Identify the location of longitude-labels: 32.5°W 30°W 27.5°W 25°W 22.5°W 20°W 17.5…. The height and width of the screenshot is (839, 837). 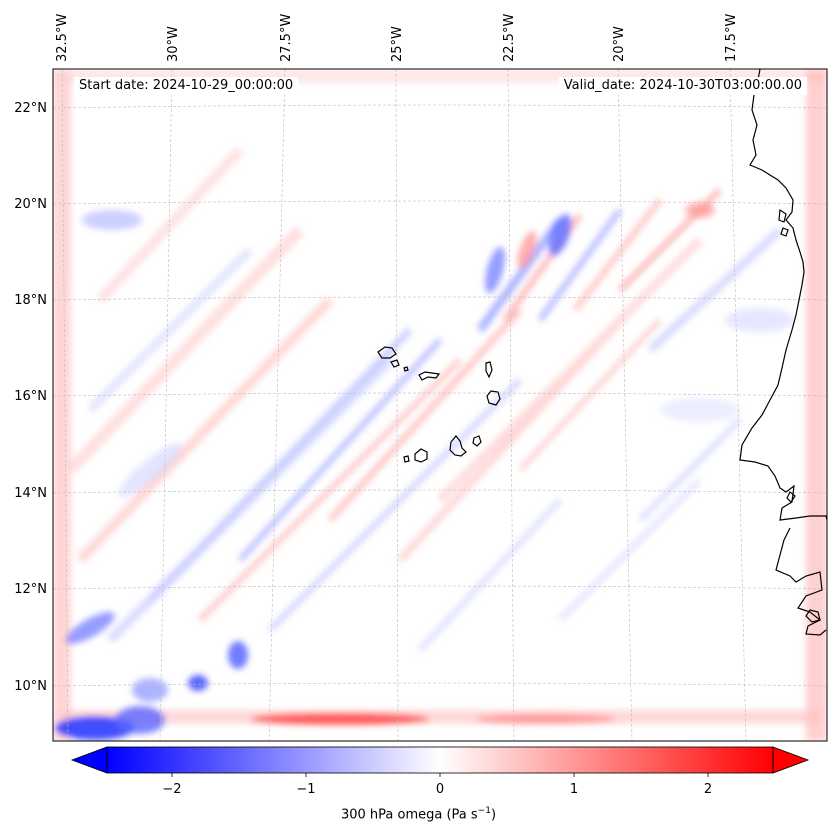
(397, 38).